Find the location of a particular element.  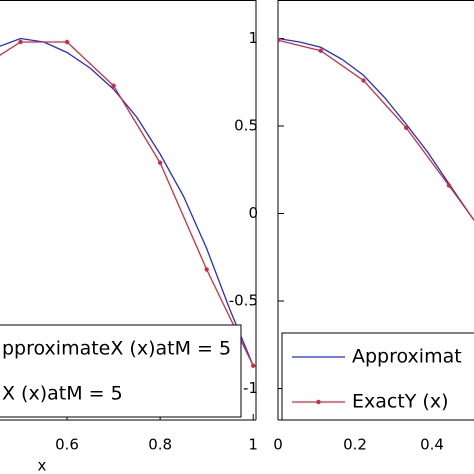

legend-marker is located at coordinates (318, 402).